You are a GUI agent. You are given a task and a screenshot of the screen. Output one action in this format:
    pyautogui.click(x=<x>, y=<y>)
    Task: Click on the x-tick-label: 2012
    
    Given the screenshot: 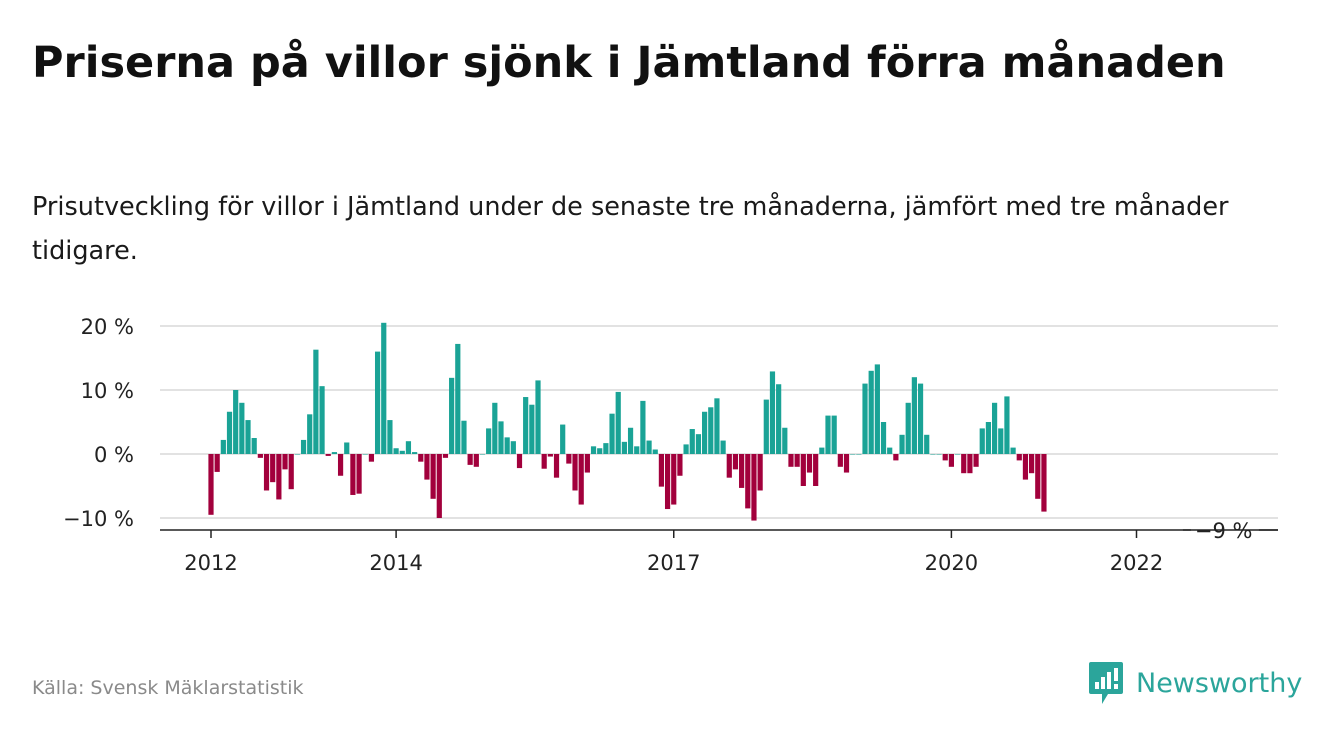 What is the action you would take?
    pyautogui.click(x=210, y=563)
    